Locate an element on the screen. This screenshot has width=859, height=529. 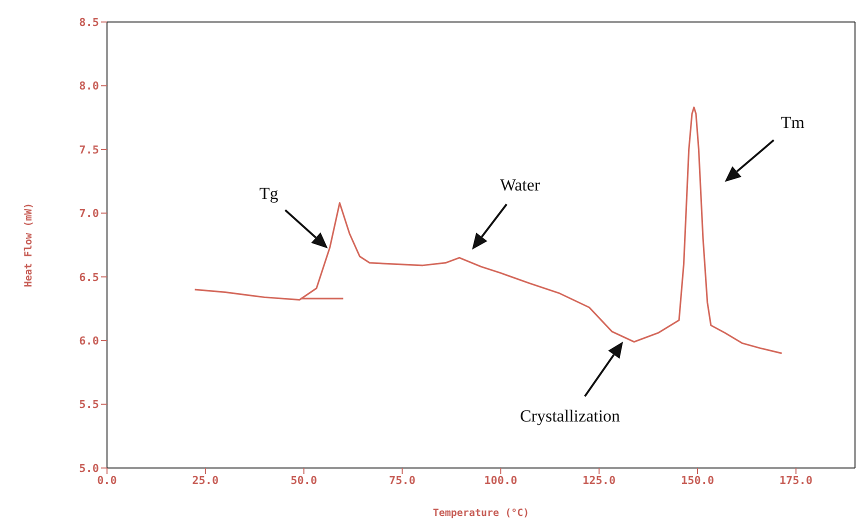
y-tick-label: 5.5 is located at coordinates (89, 405).